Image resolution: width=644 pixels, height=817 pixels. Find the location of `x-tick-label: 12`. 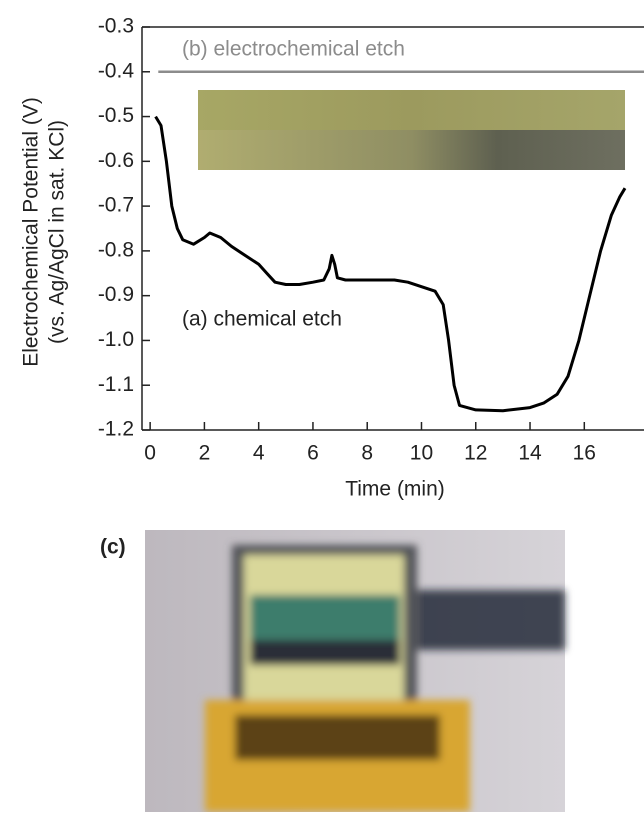

x-tick-label: 12 is located at coordinates (475, 453).